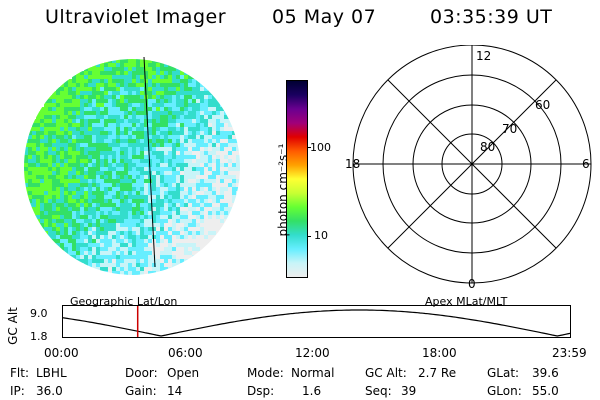 This screenshot has height=400, width=600. Describe the element at coordinates (185, 353) in the screenshot. I see `time-tick-0600: 06:00` at that location.